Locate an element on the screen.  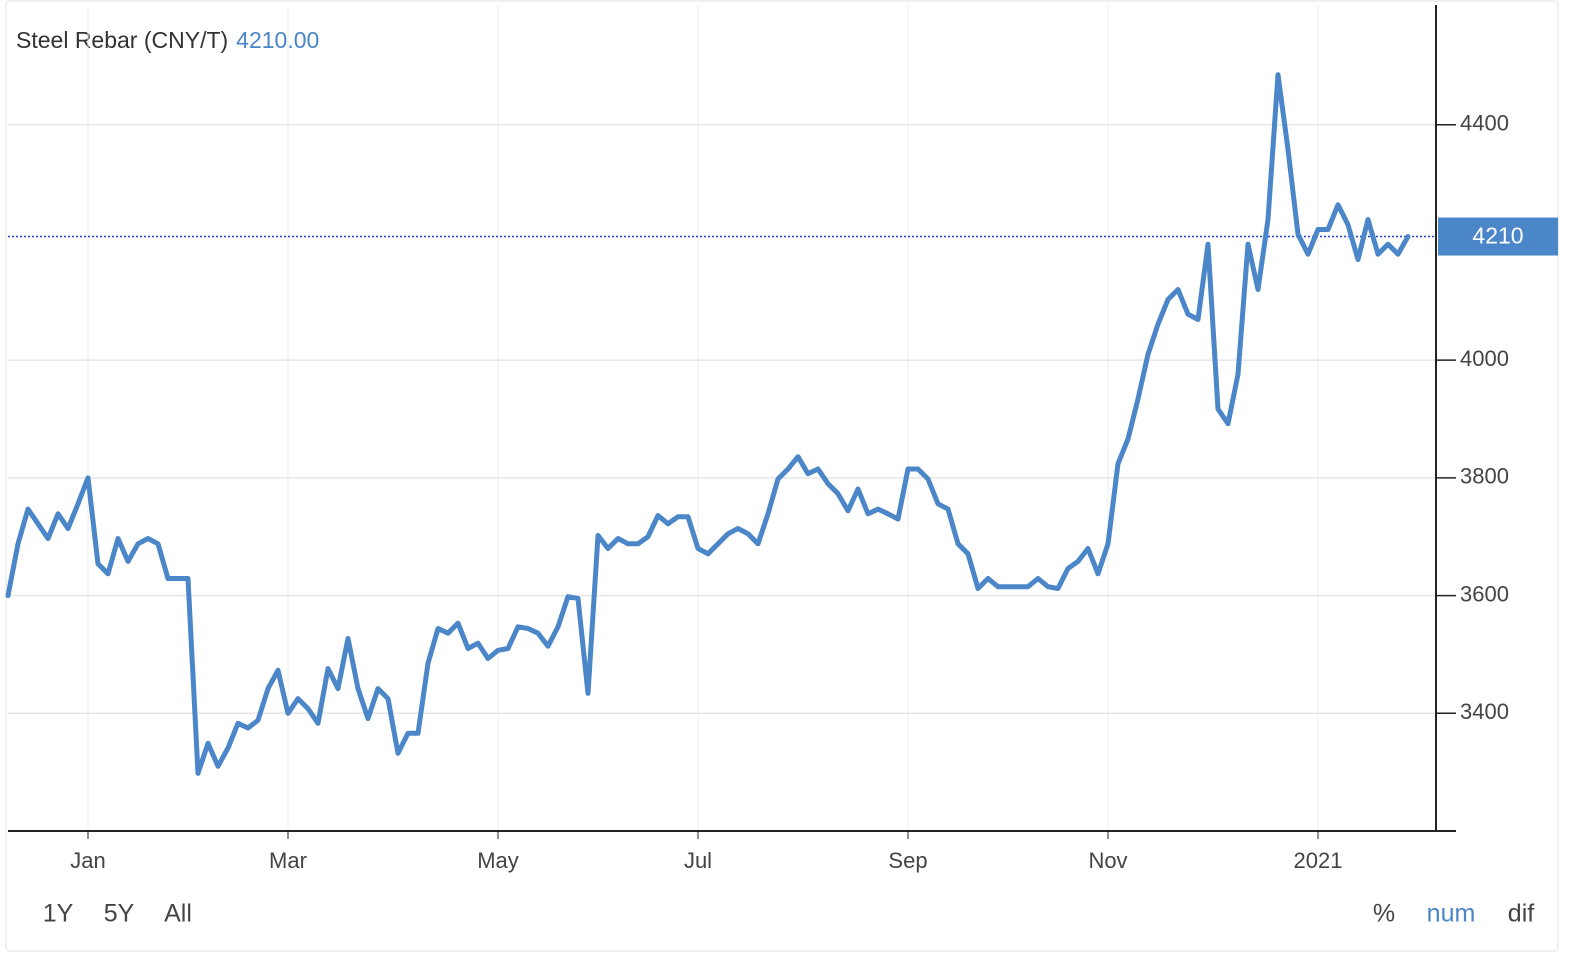
x-tick-label: May is located at coordinates (498, 860).